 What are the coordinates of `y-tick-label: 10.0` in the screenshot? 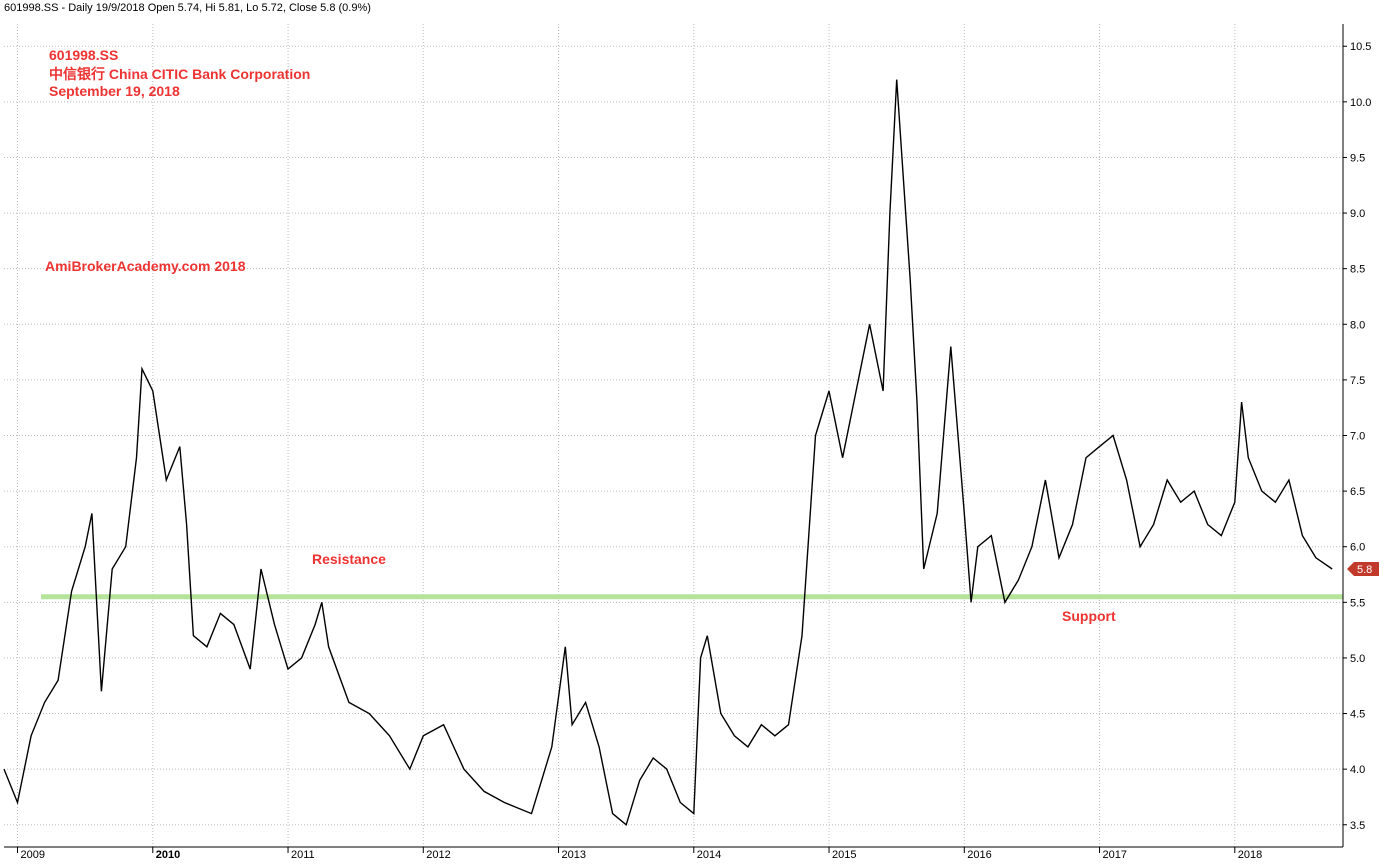 It's located at (1360, 103).